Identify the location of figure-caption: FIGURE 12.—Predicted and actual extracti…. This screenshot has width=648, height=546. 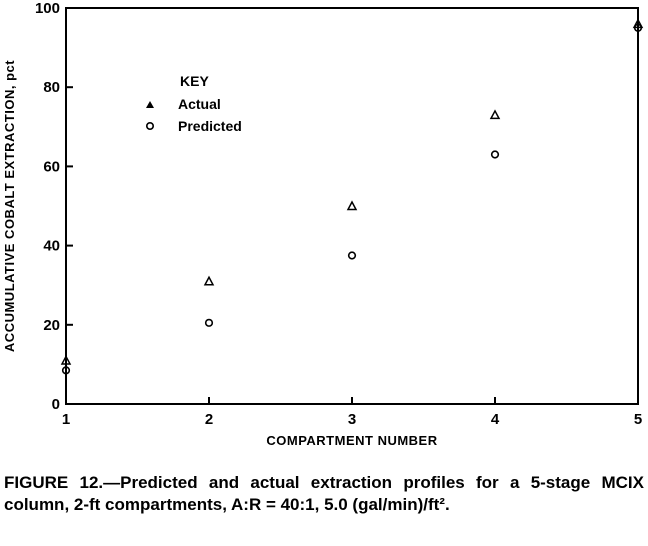
(324, 493).